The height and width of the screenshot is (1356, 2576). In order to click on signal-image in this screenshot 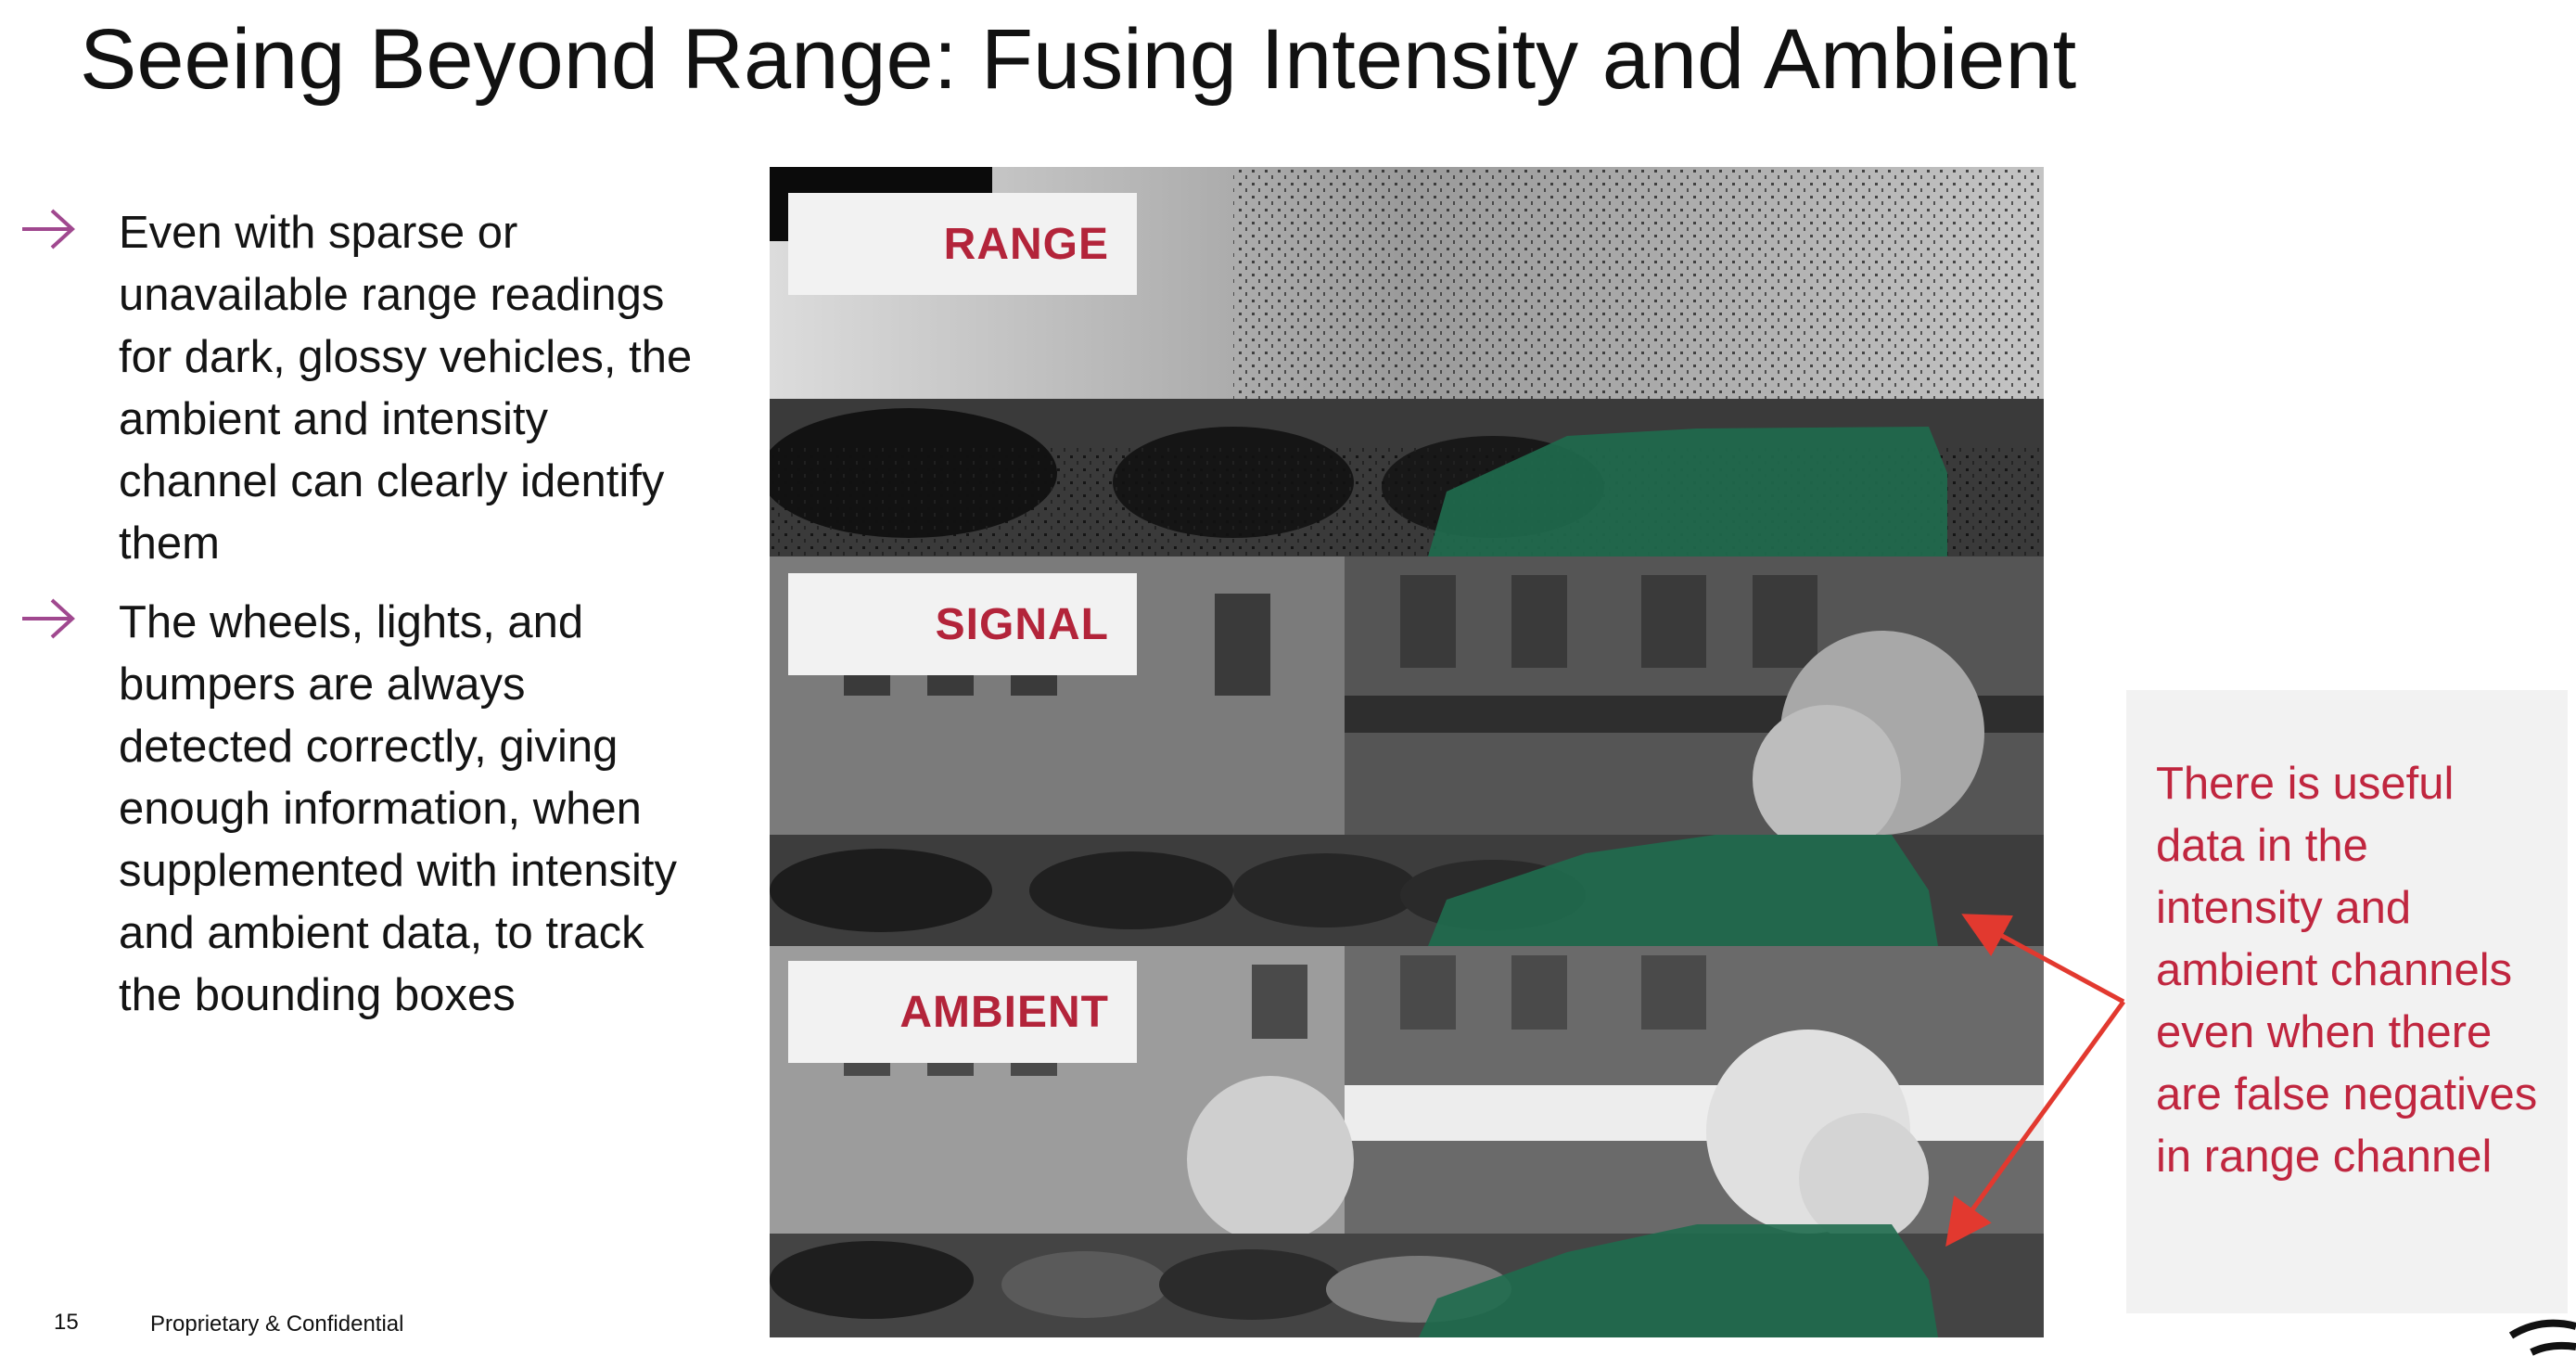, I will do `click(1407, 751)`.